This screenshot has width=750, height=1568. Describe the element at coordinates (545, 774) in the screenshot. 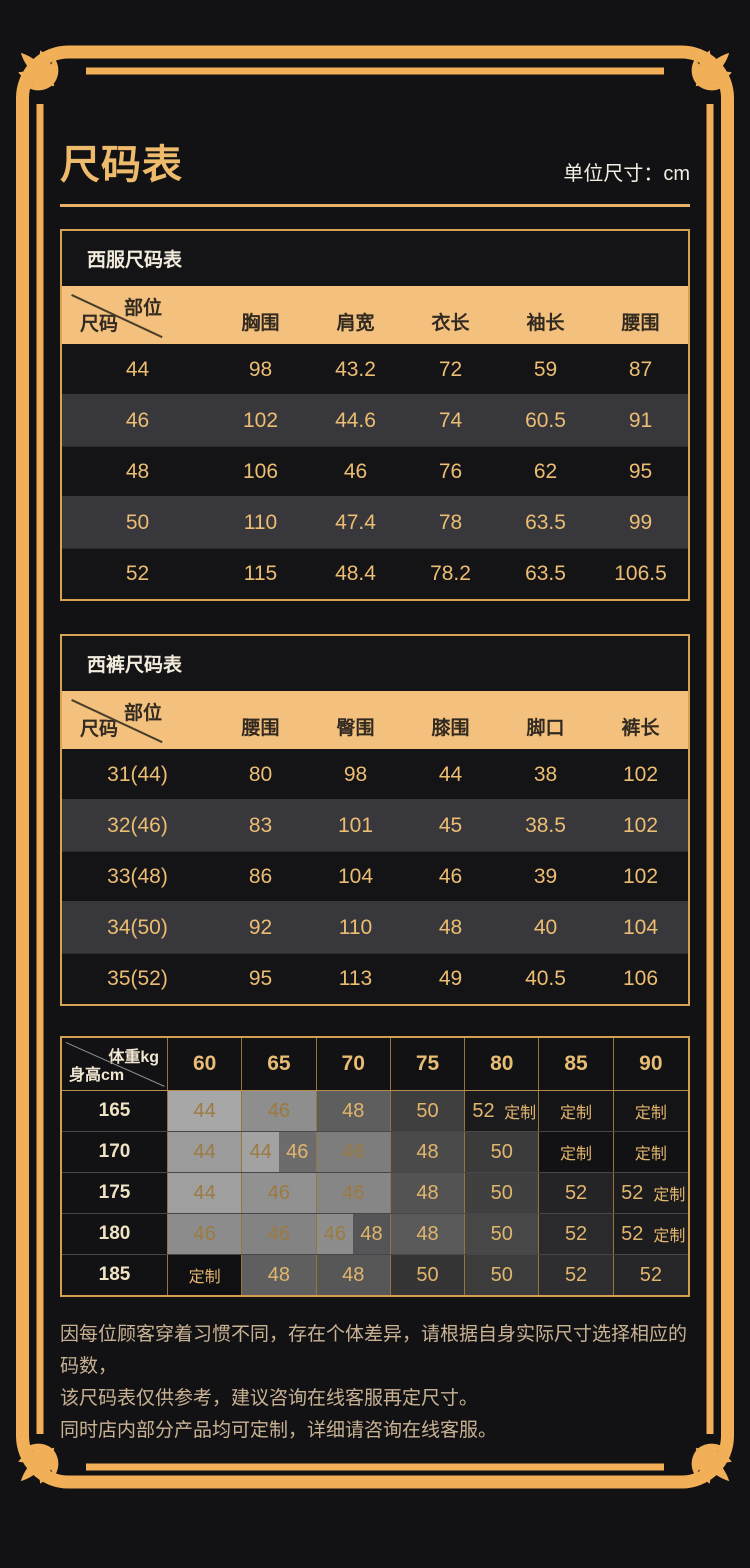

I see `value-cell: 38` at that location.